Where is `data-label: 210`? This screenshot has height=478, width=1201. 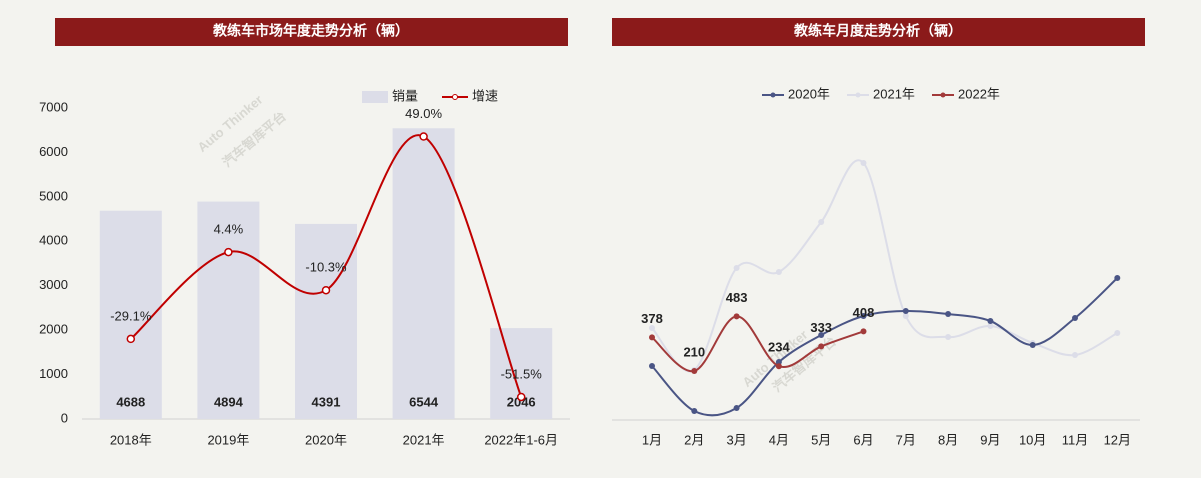 data-label: 210 is located at coordinates (694, 351).